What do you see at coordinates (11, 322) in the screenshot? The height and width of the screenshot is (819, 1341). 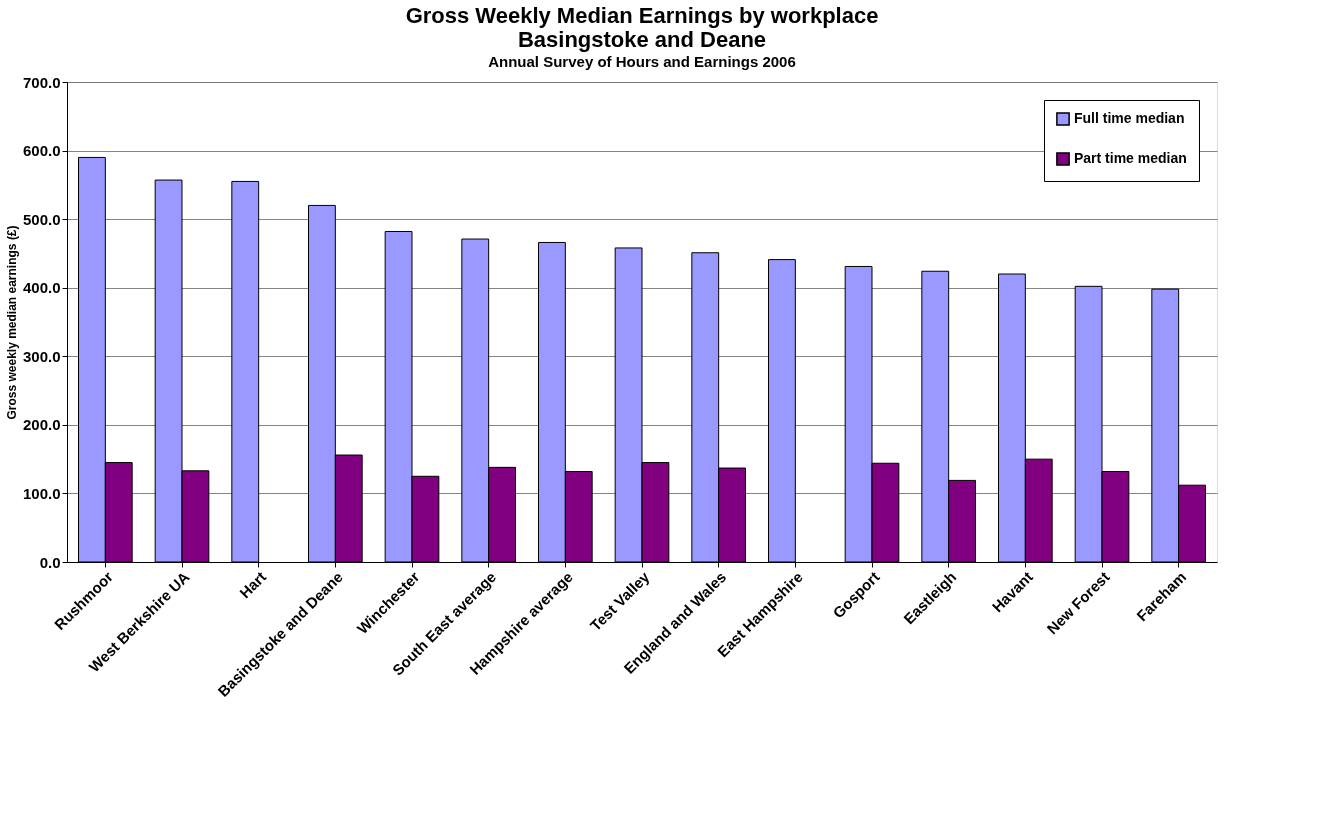 I see `y-axis-title: Gross weekly median earnings (£)` at bounding box center [11, 322].